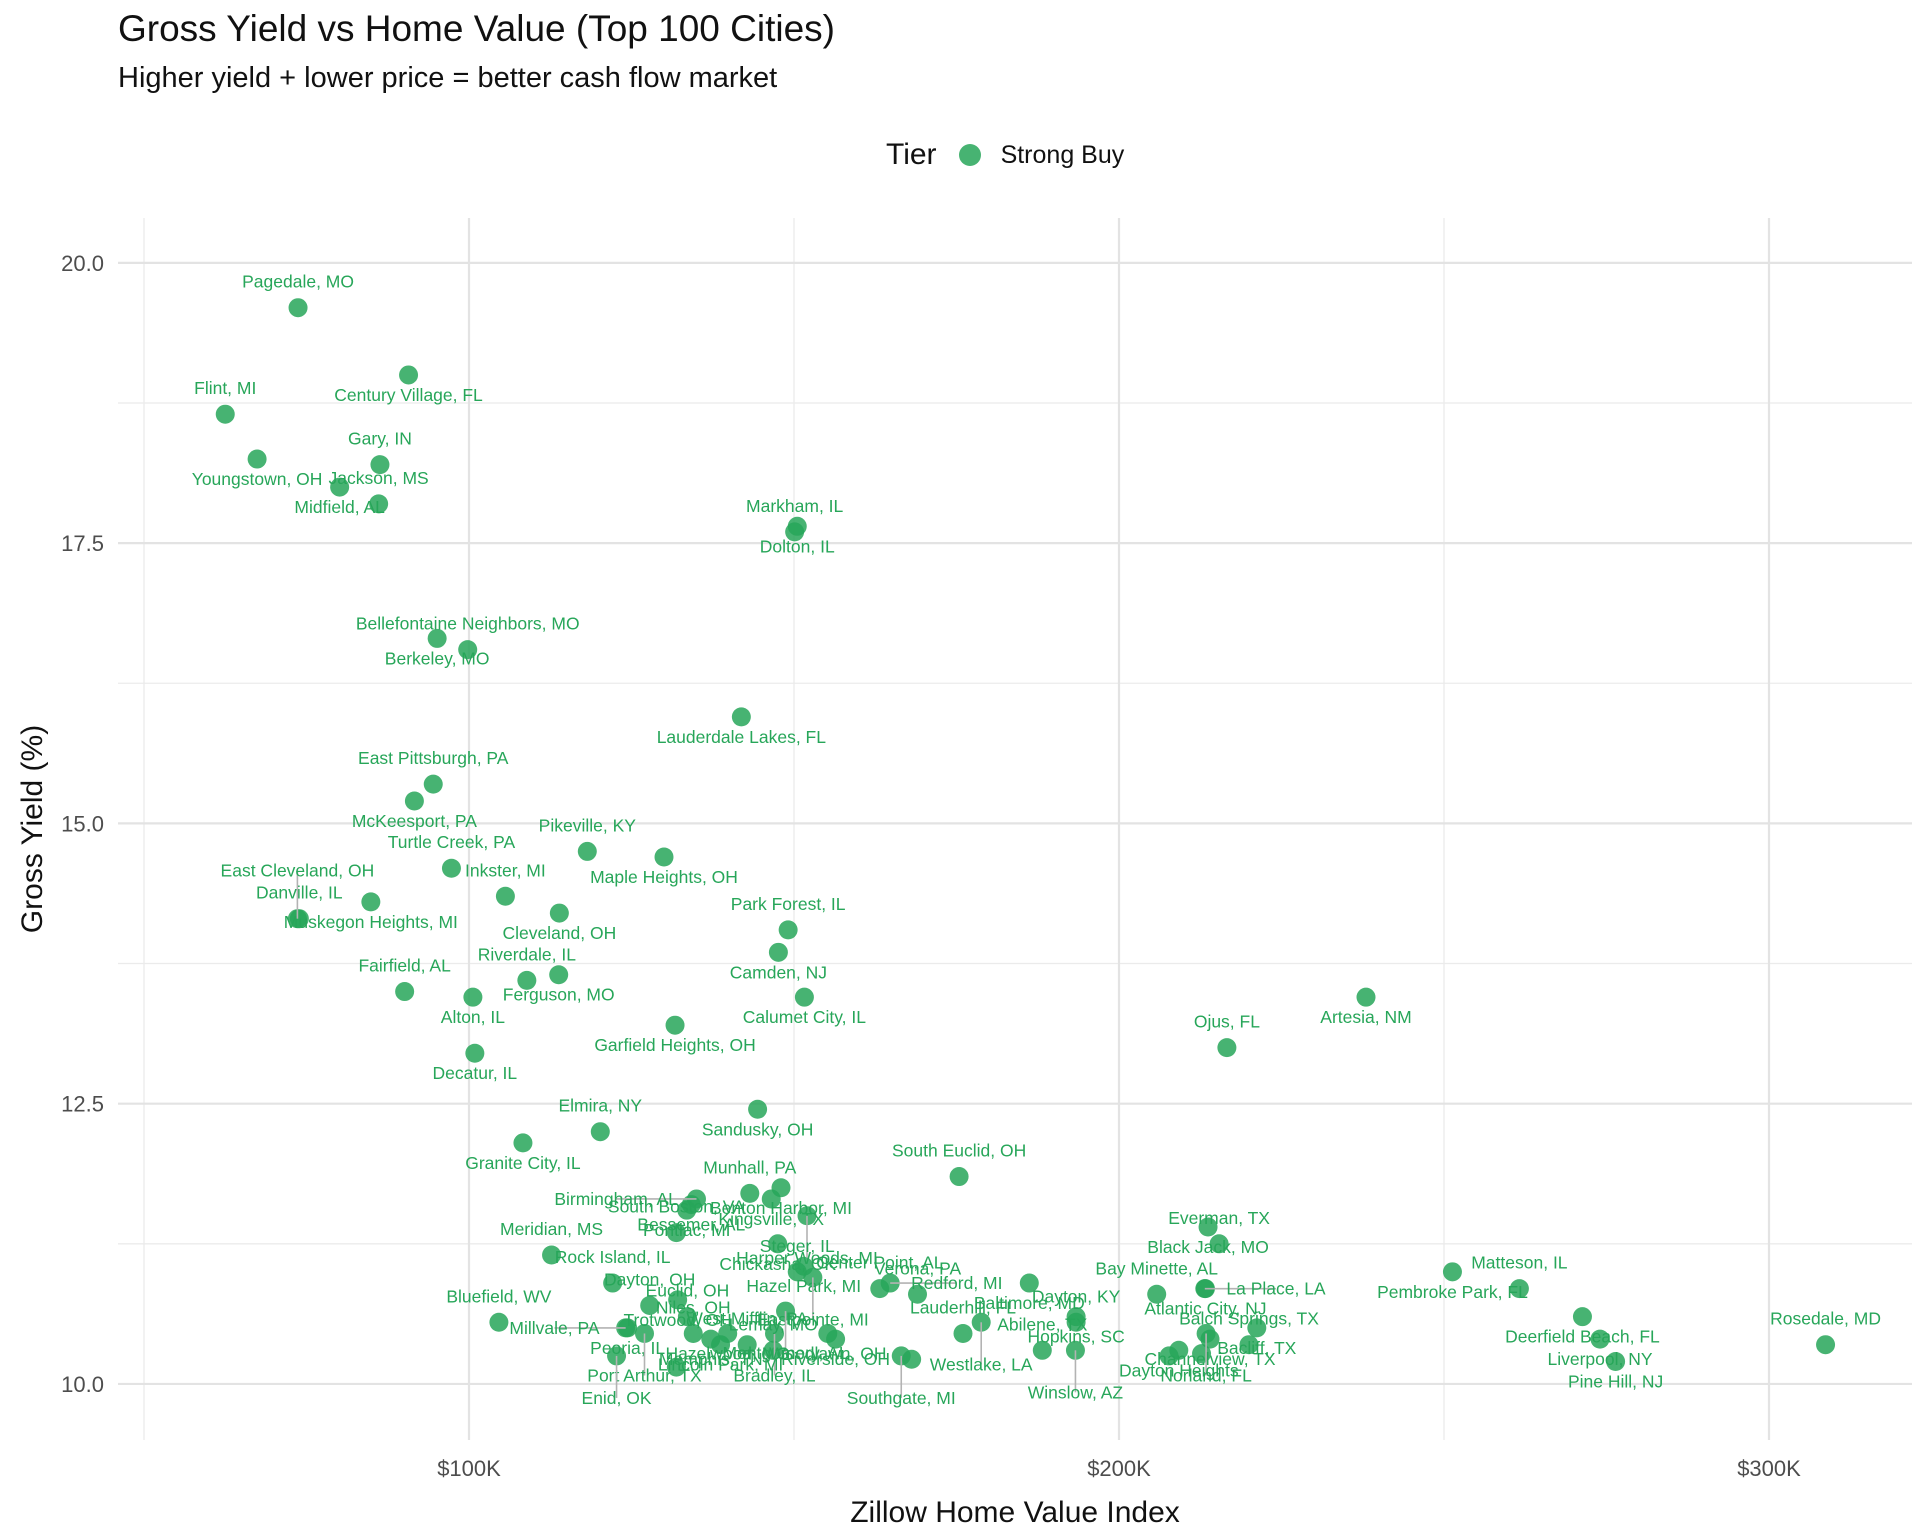 Image resolution: width=1920 pixels, height=1536 pixels. I want to click on point-label: Maple Heights, OH, so click(664, 877).